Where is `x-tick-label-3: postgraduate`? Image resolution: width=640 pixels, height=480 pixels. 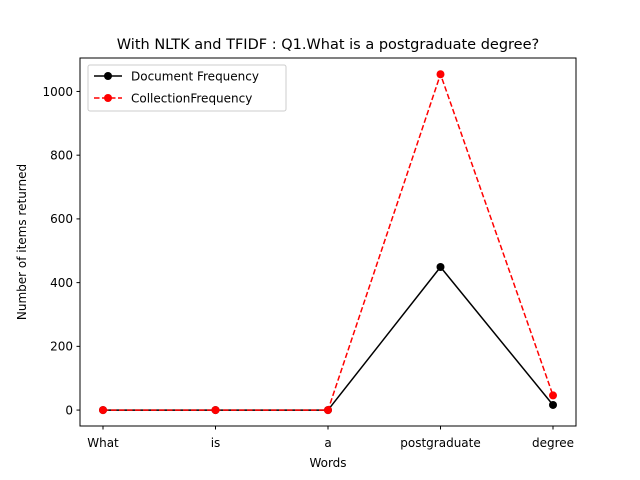 x-tick-label-3: postgraduate is located at coordinates (440, 443).